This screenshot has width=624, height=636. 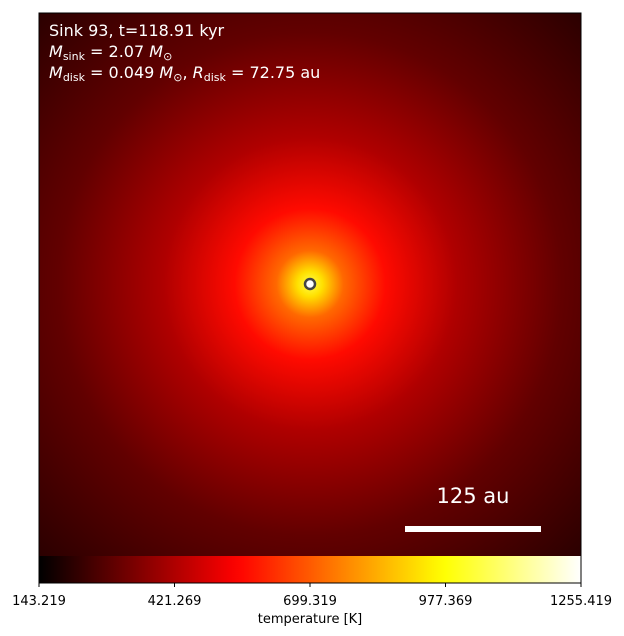 What do you see at coordinates (310, 619) in the screenshot?
I see `colorbar-label: temperature [K]` at bounding box center [310, 619].